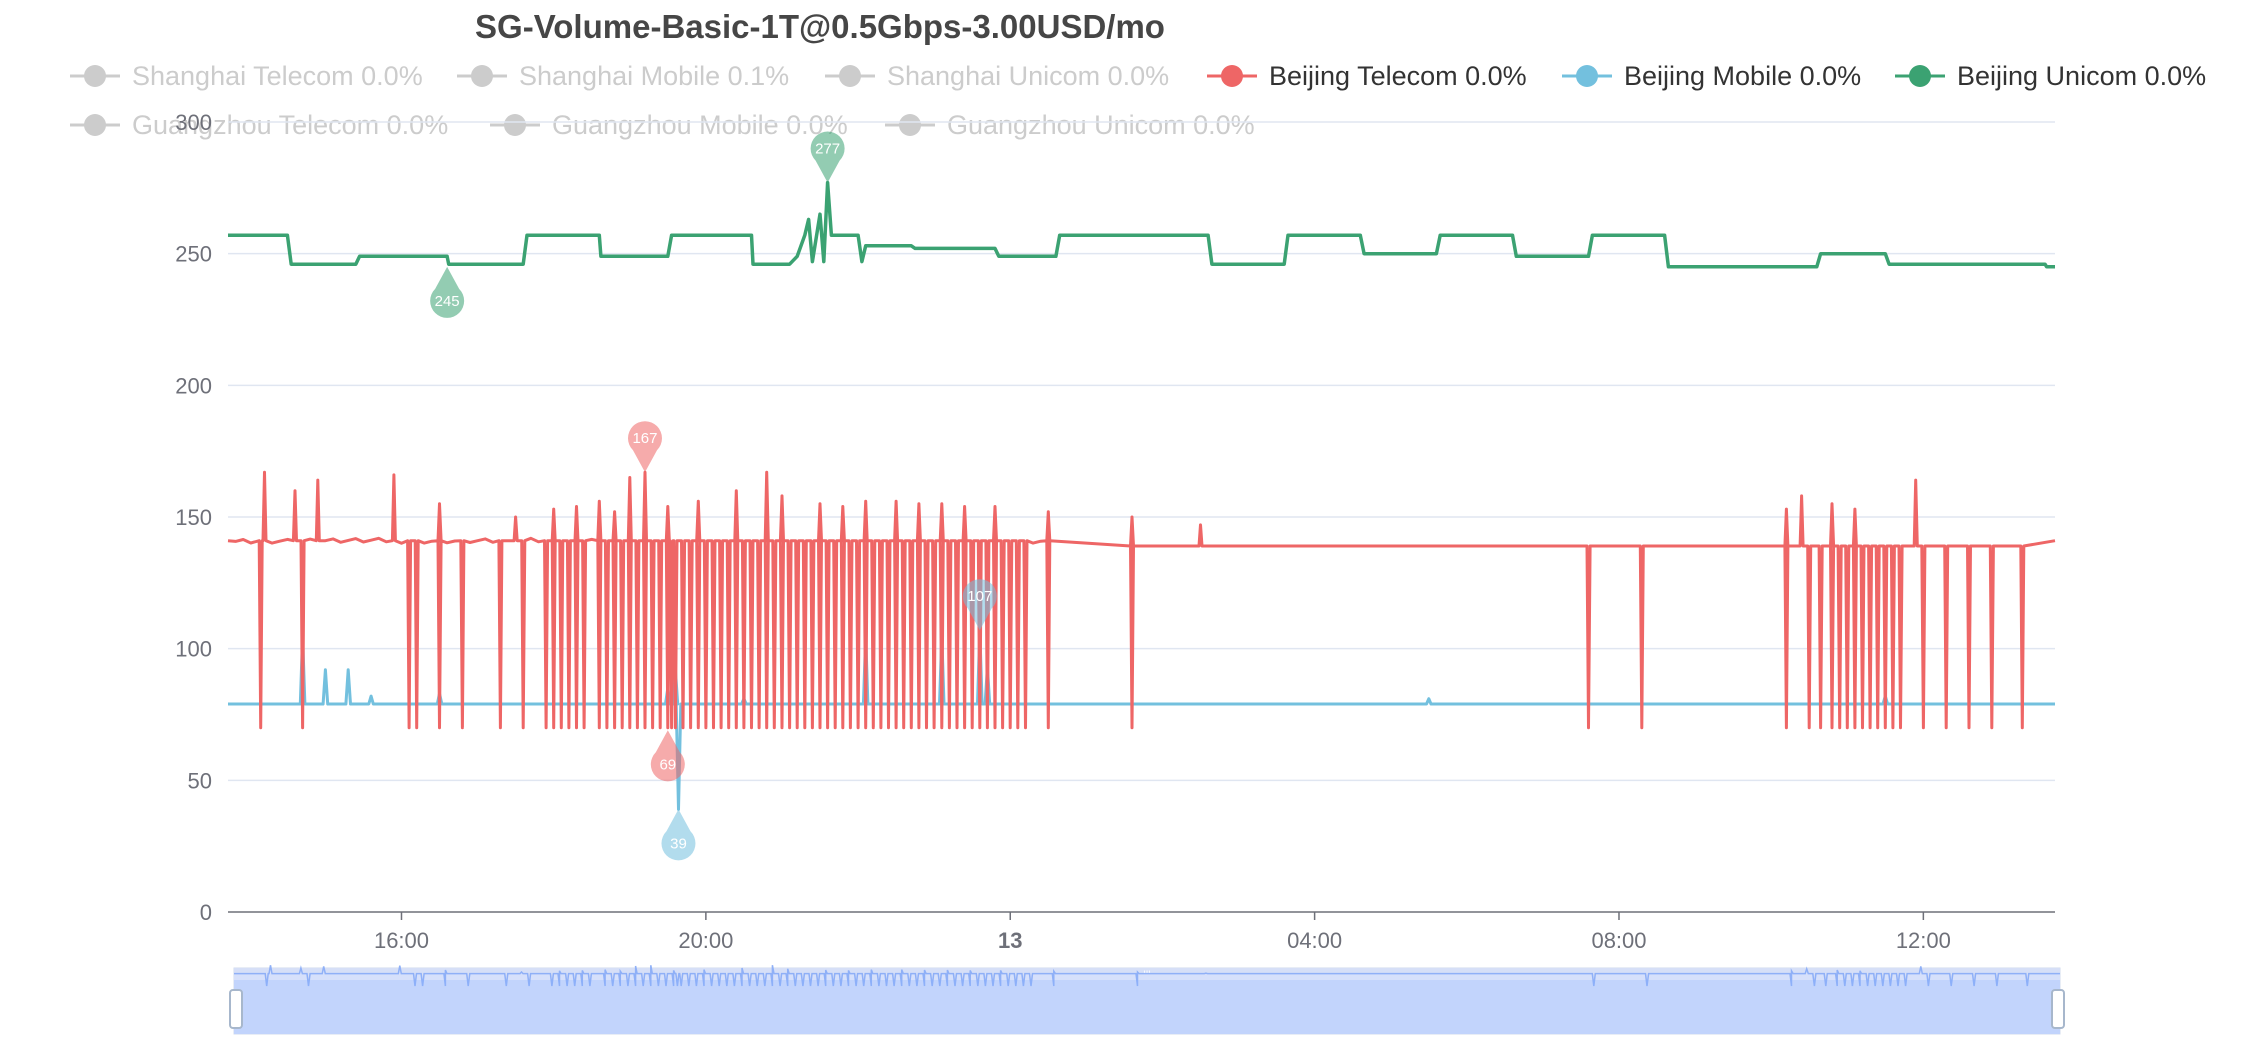 The height and width of the screenshot is (1045, 2256). I want to click on legend-item: Guangzhou Telecom 0.0%, so click(259, 125).